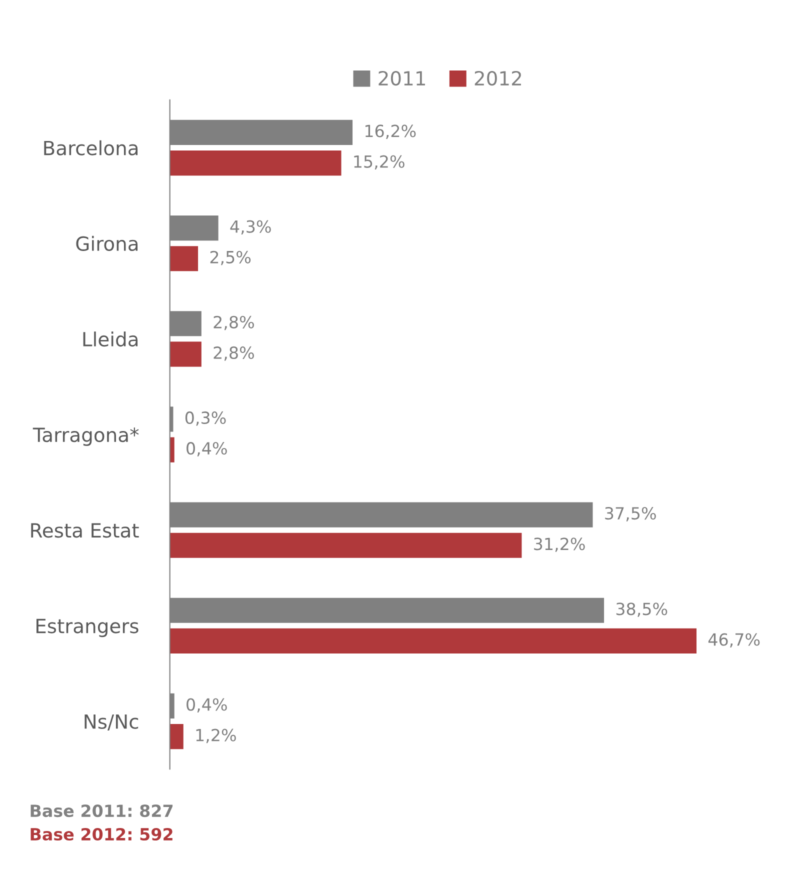  Describe the element at coordinates (101, 811) in the screenshot. I see `text: Base 2011: 827` at that location.